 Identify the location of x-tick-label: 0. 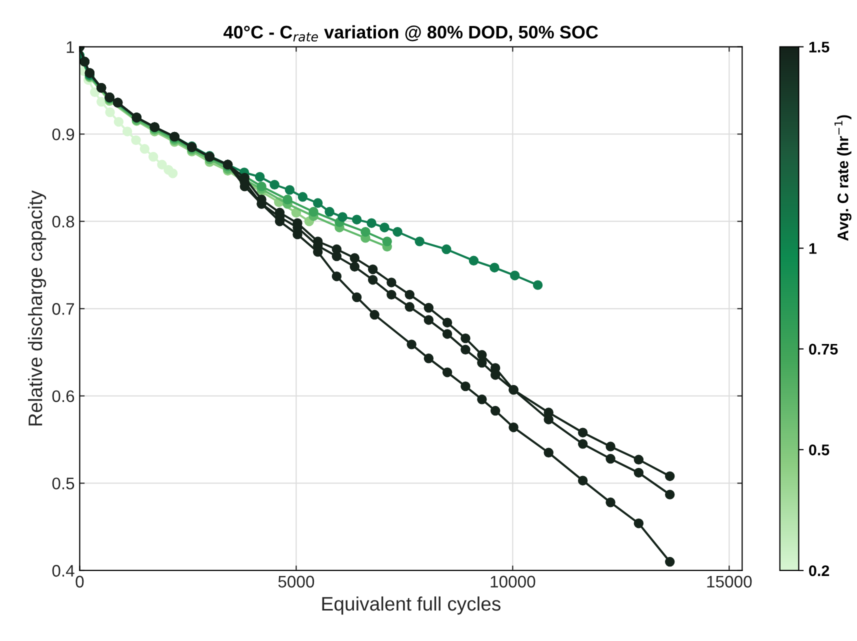
(80, 582).